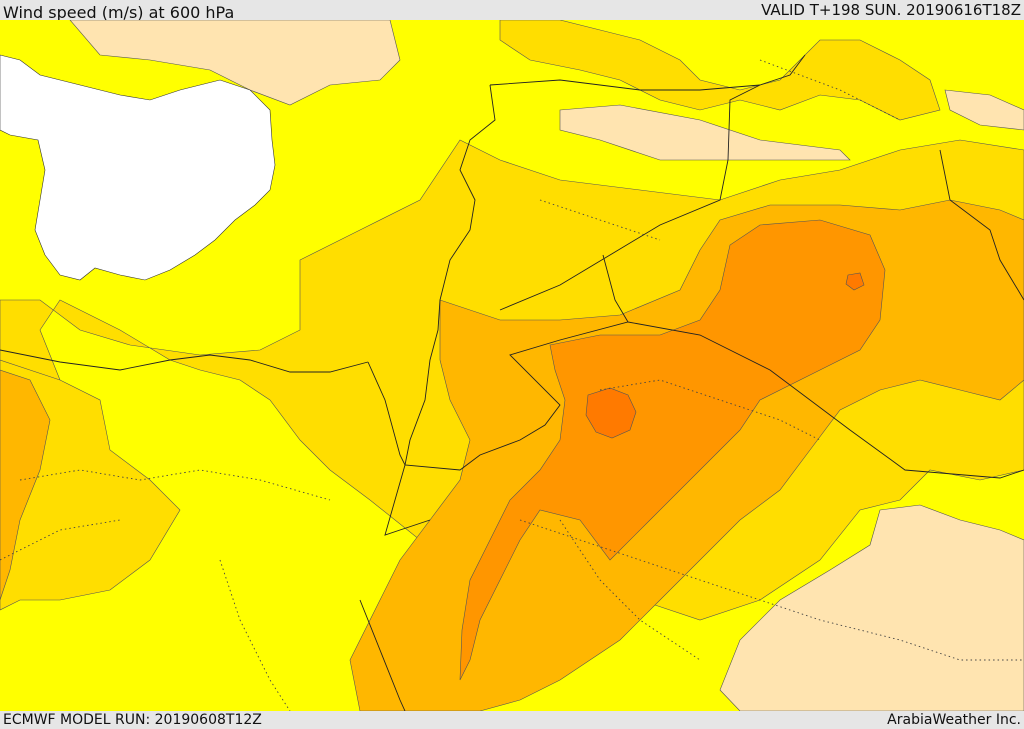 Image resolution: width=1024 pixels, height=729 pixels. I want to click on low-wind-ne, so click(705, 132).